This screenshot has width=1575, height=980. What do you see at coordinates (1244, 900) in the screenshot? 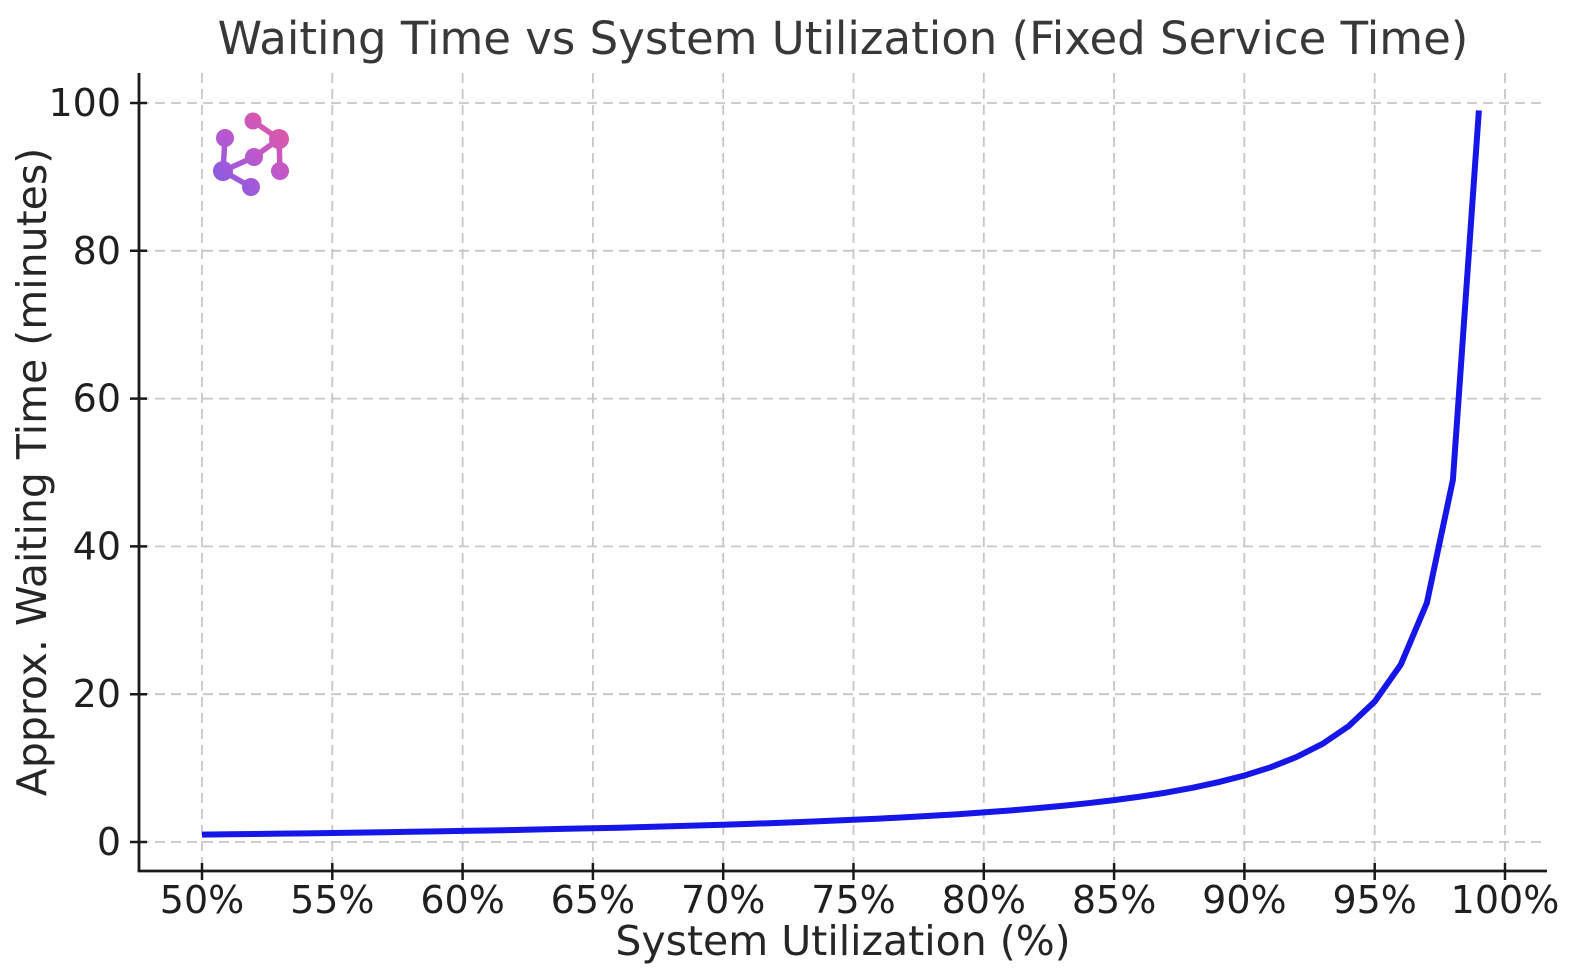
I see `x-tick-label: 90%` at bounding box center [1244, 900].